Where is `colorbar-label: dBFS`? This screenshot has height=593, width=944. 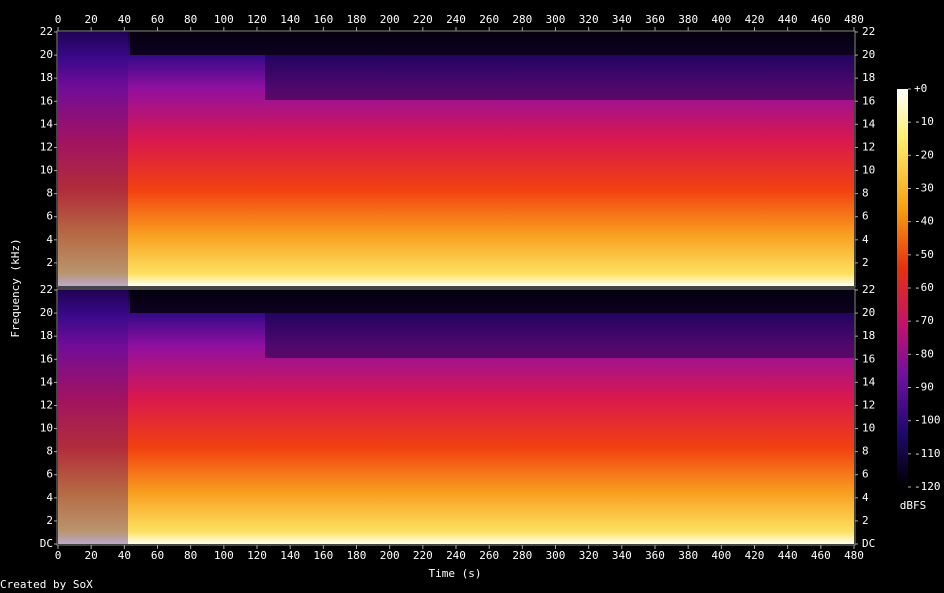 colorbar-label: dBFS is located at coordinates (913, 505).